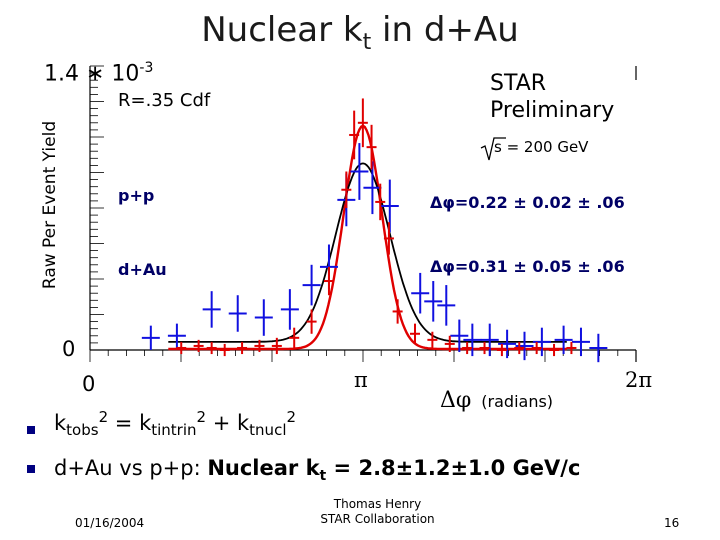 The height and width of the screenshot is (540, 720). Describe the element at coordinates (110, 523) in the screenshot. I see `footer-date: 01/16/2004` at that location.